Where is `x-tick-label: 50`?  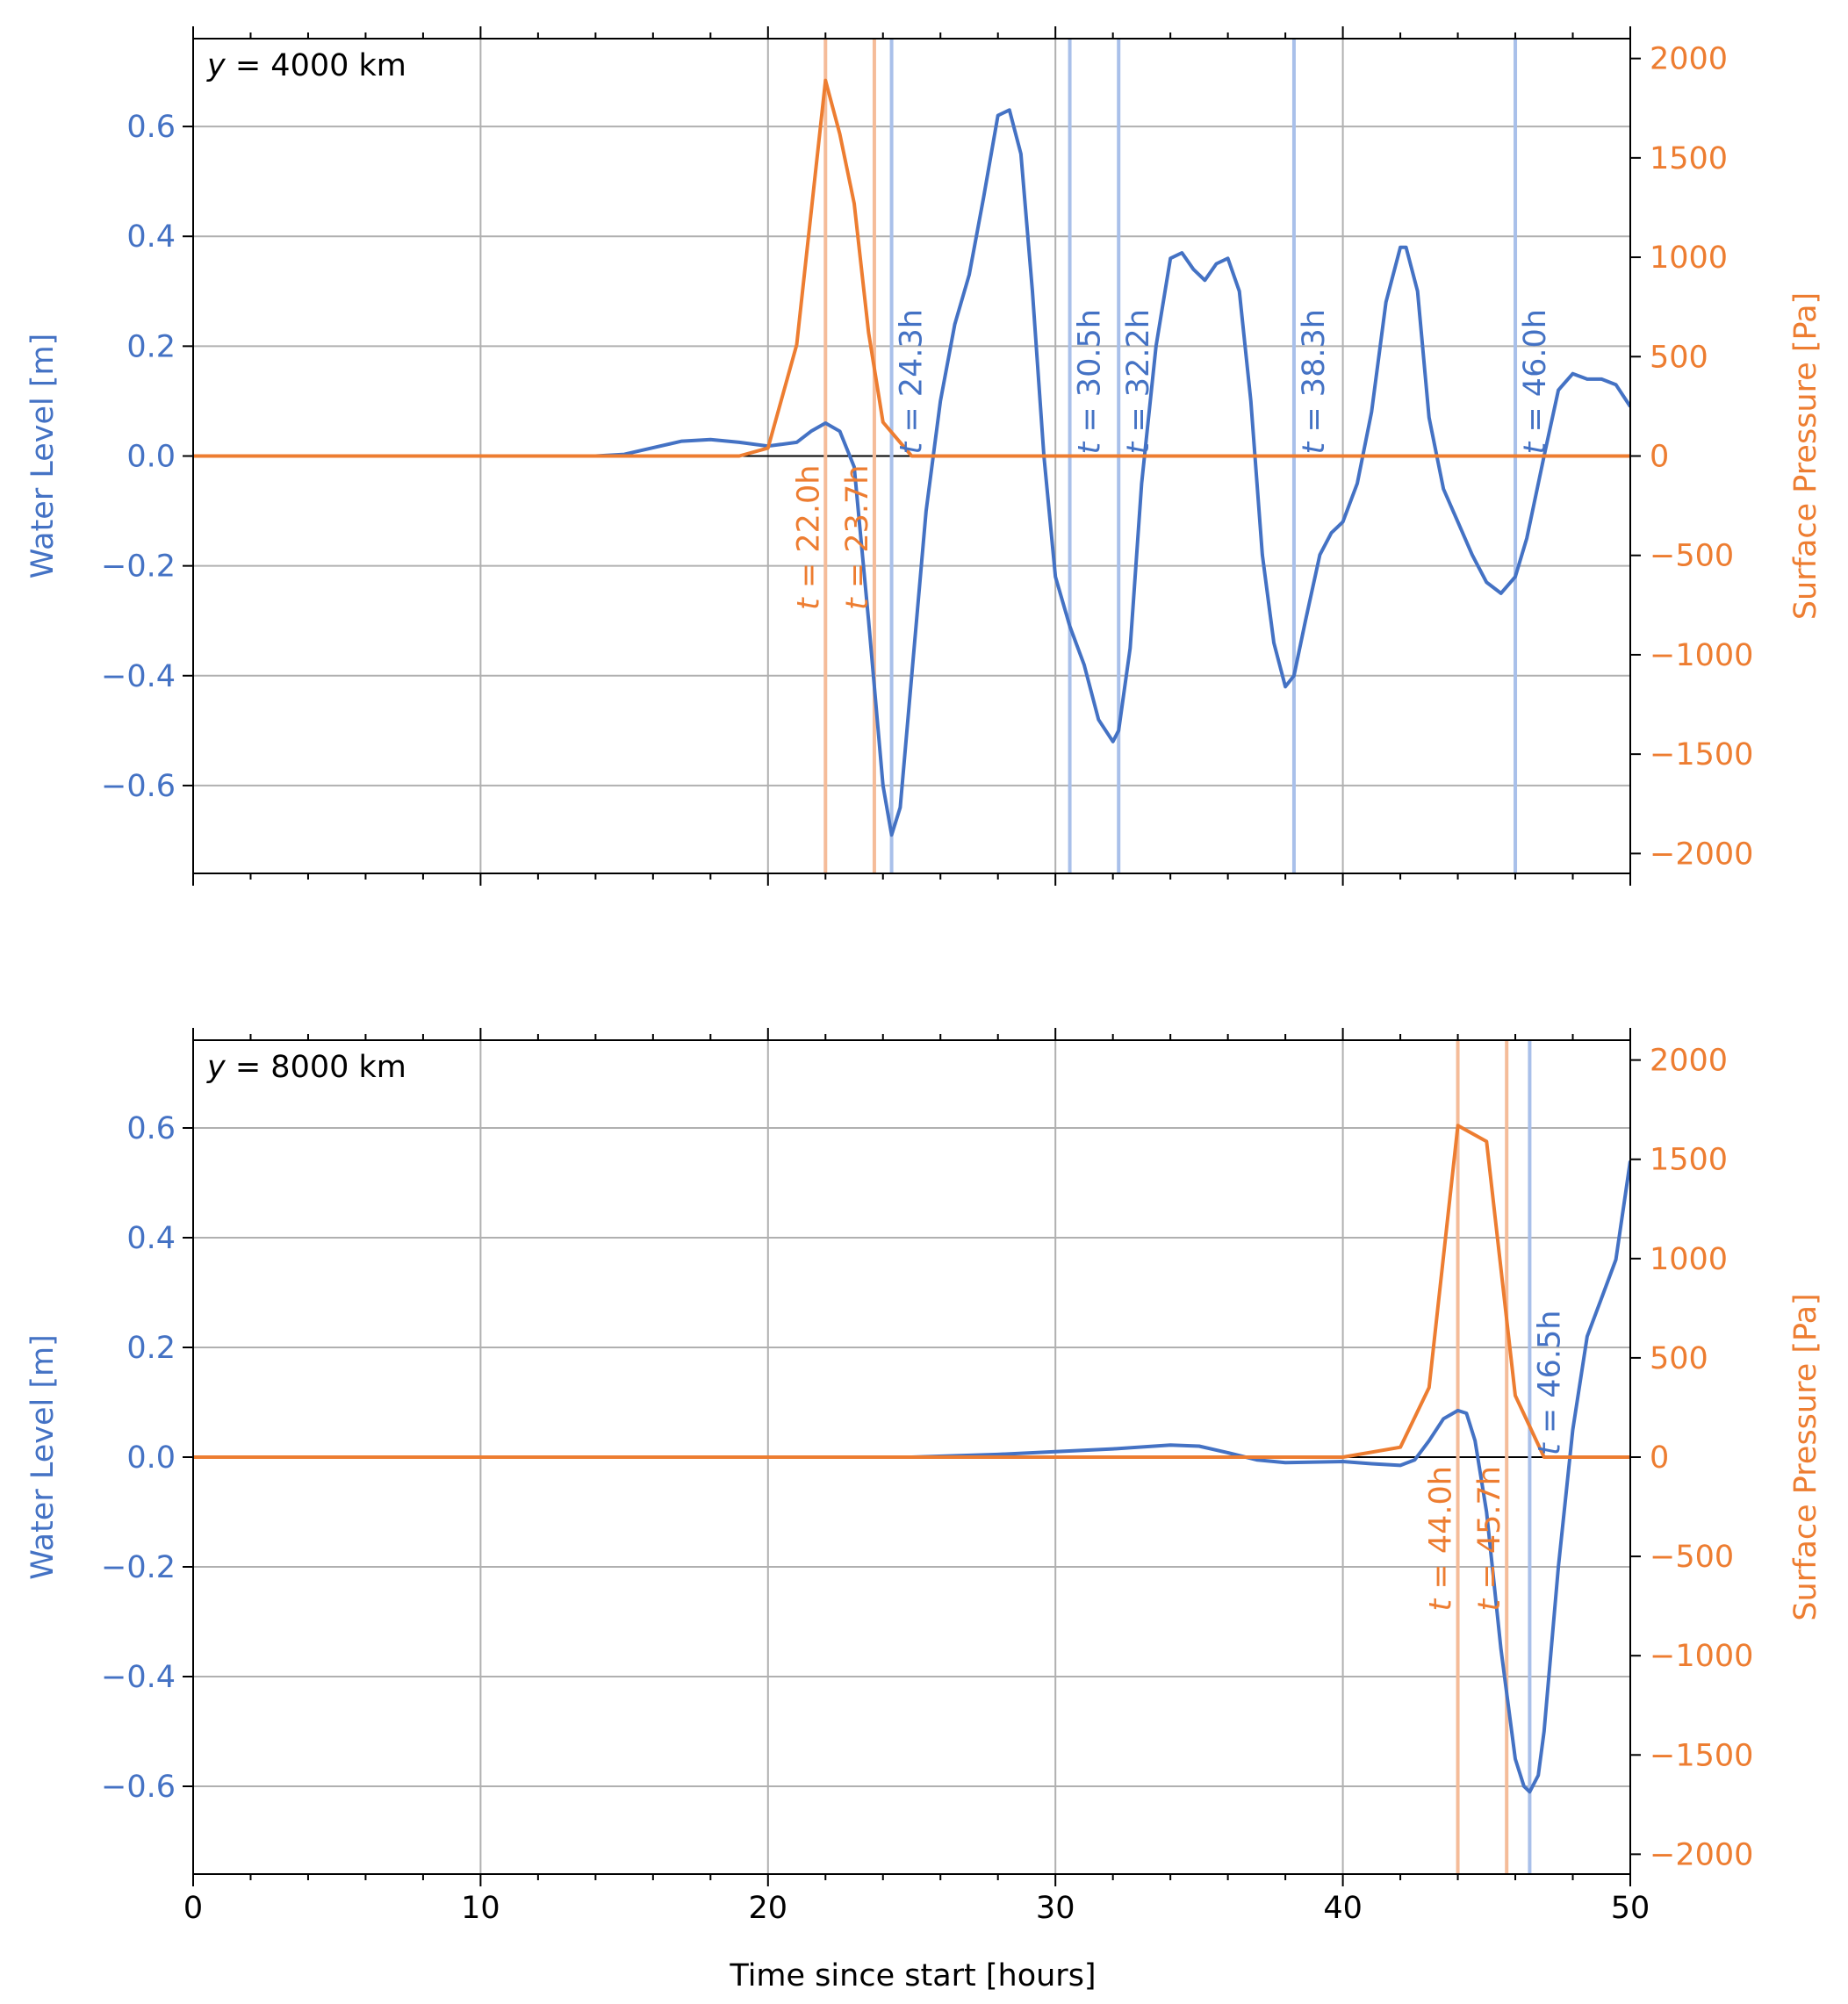 x-tick-label: 50 is located at coordinates (1630, 1909).